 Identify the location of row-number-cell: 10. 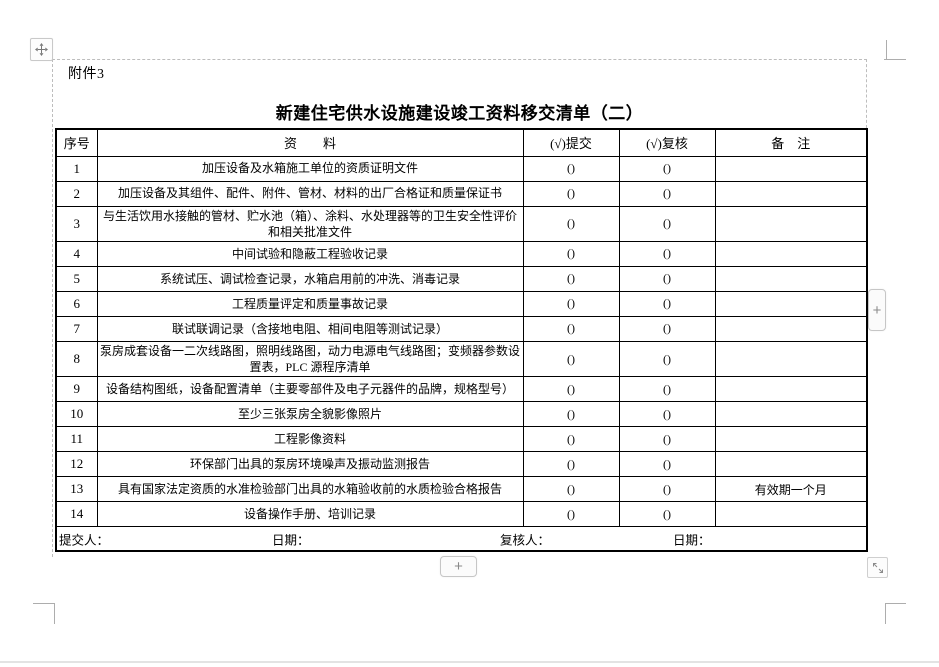
(76, 414).